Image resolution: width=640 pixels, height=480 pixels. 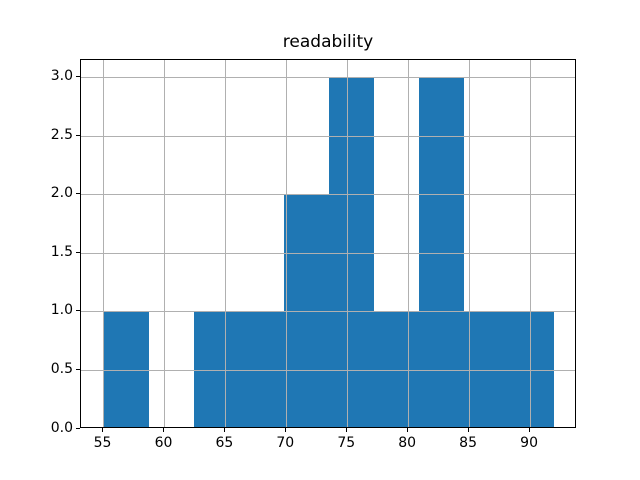 What do you see at coordinates (61, 193) in the screenshot?
I see `y-tick-label: 2.0` at bounding box center [61, 193].